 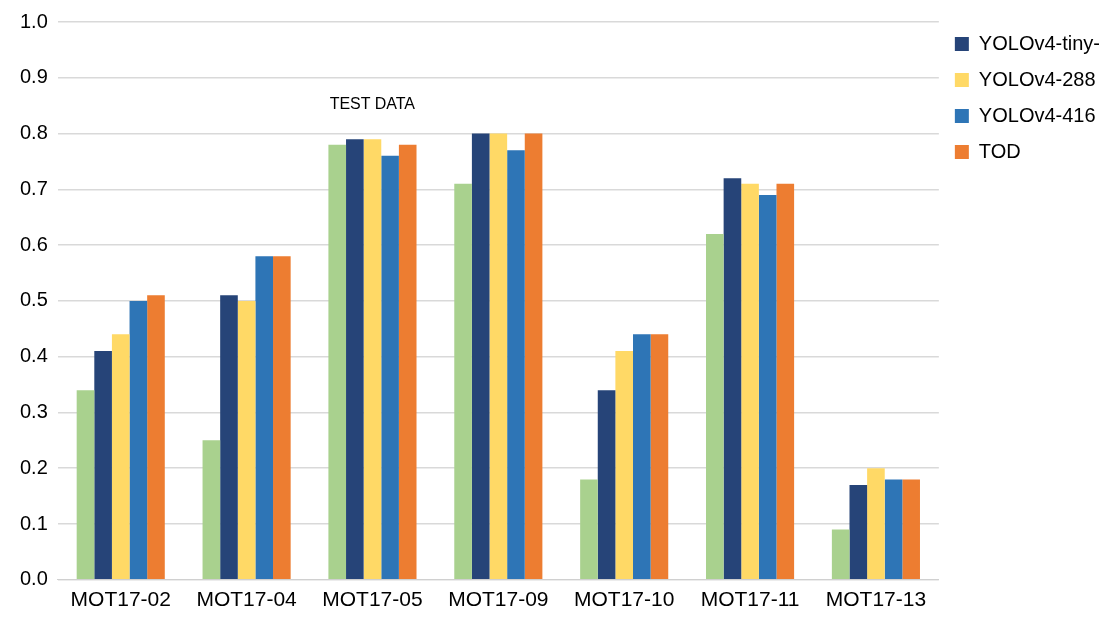 What do you see at coordinates (372, 599) in the screenshot?
I see `x-tick-label: MOT17-05` at bounding box center [372, 599].